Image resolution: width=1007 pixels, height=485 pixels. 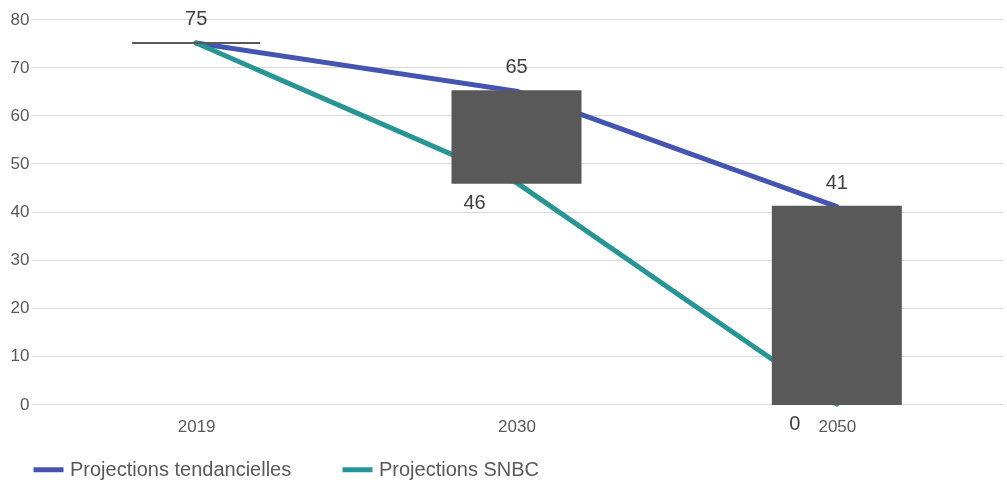 What do you see at coordinates (20, 260) in the screenshot?
I see `y-tick-label: 30` at bounding box center [20, 260].